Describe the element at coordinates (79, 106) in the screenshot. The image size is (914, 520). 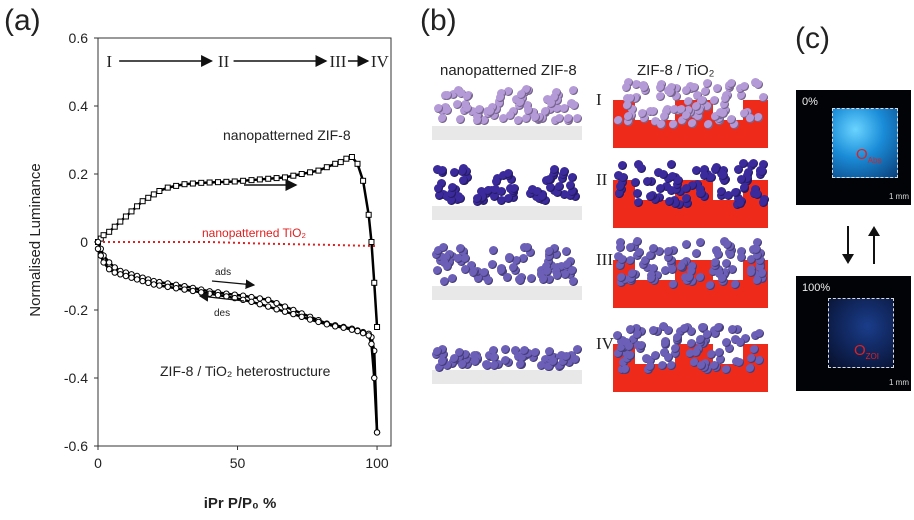
I see `y-tick-label: 0.4` at that location.